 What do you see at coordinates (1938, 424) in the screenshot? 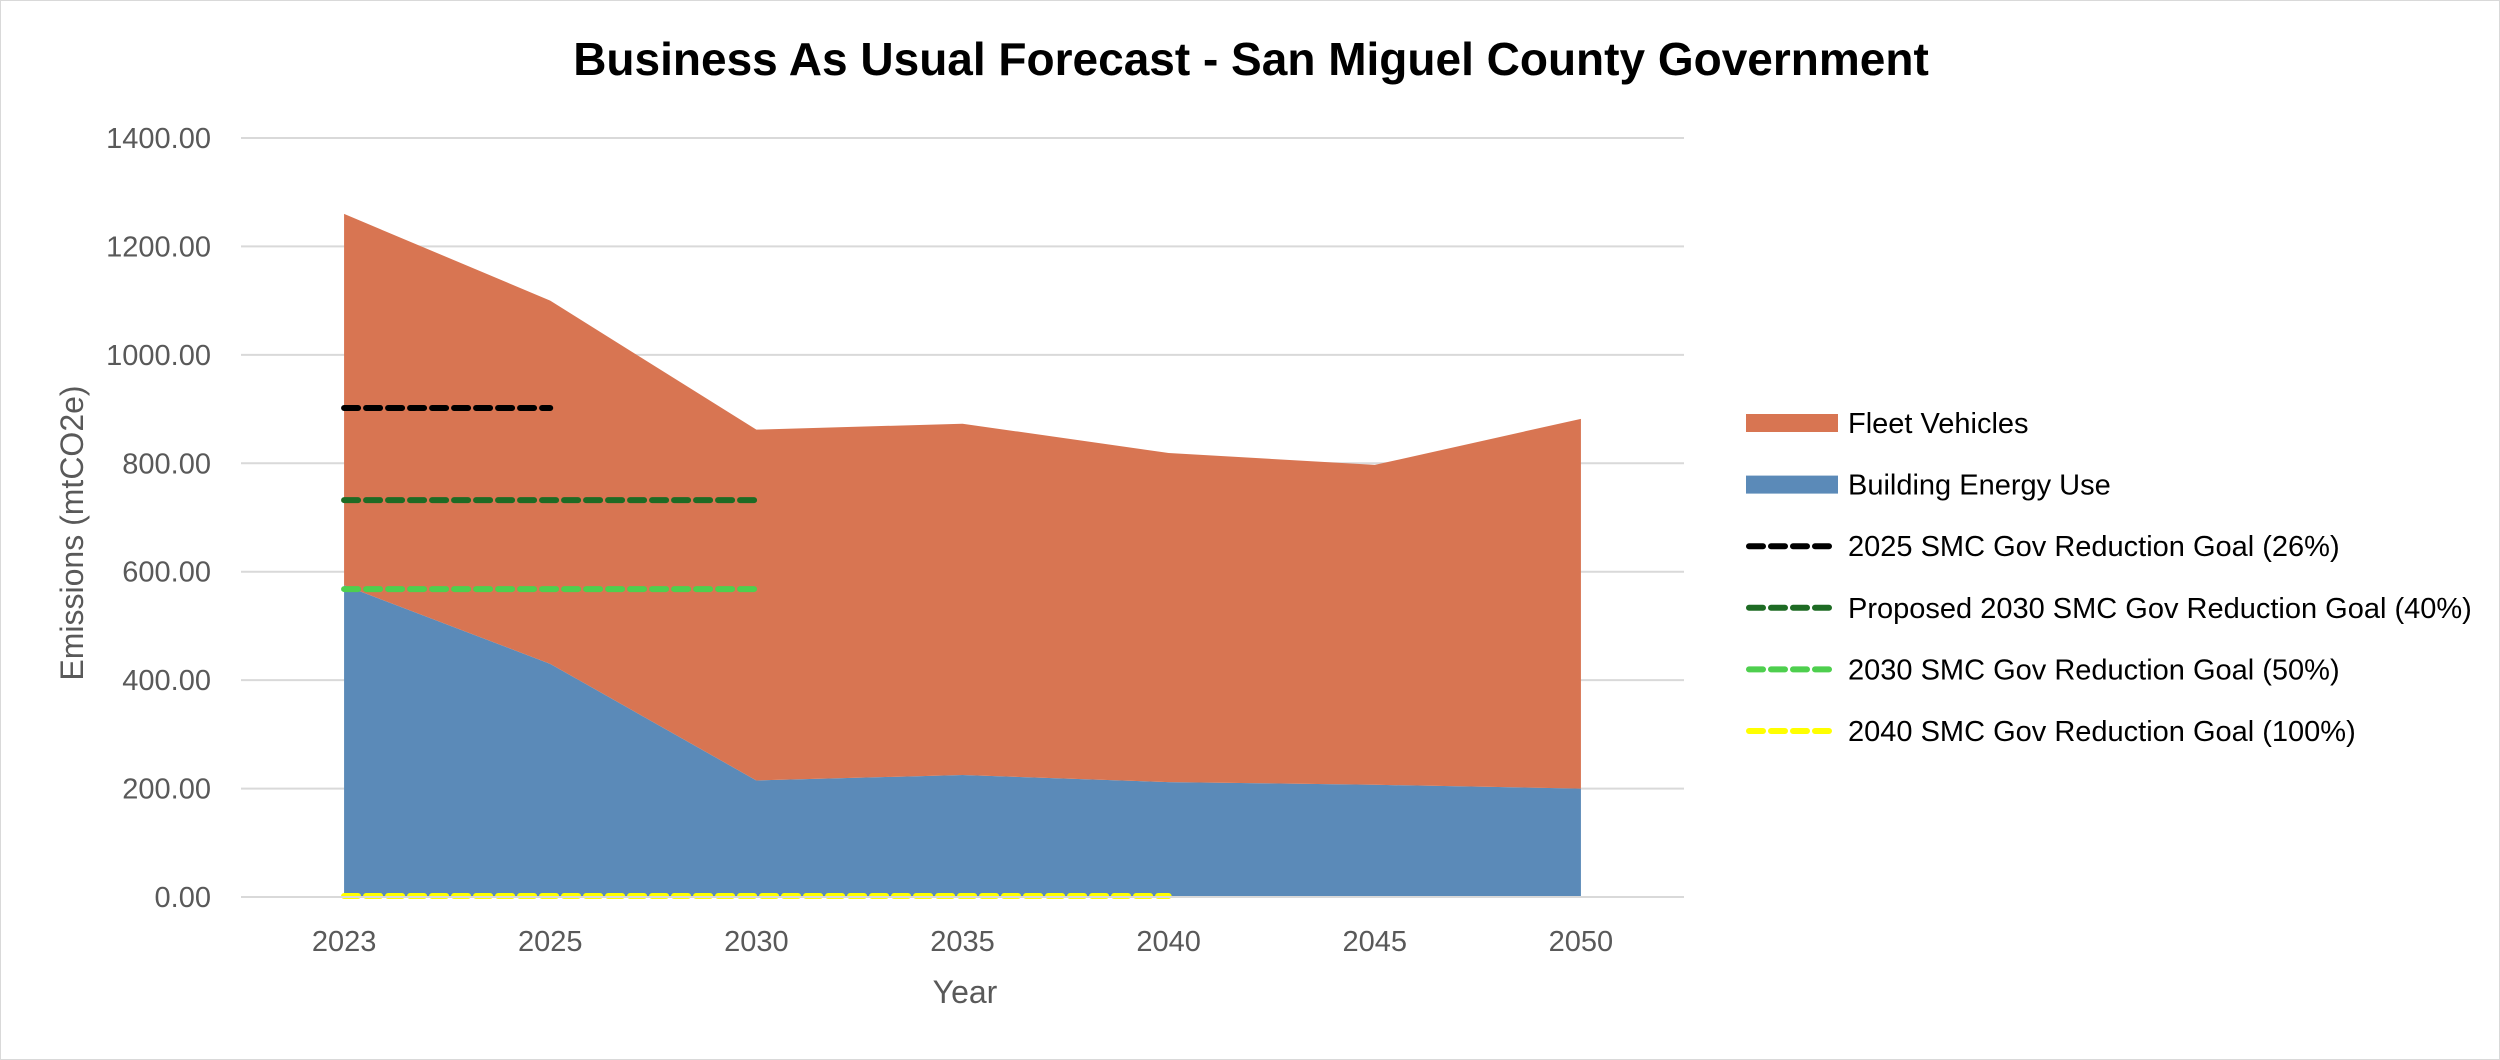
I see `legend-label: Fleet Vehicles` at bounding box center [1938, 424].